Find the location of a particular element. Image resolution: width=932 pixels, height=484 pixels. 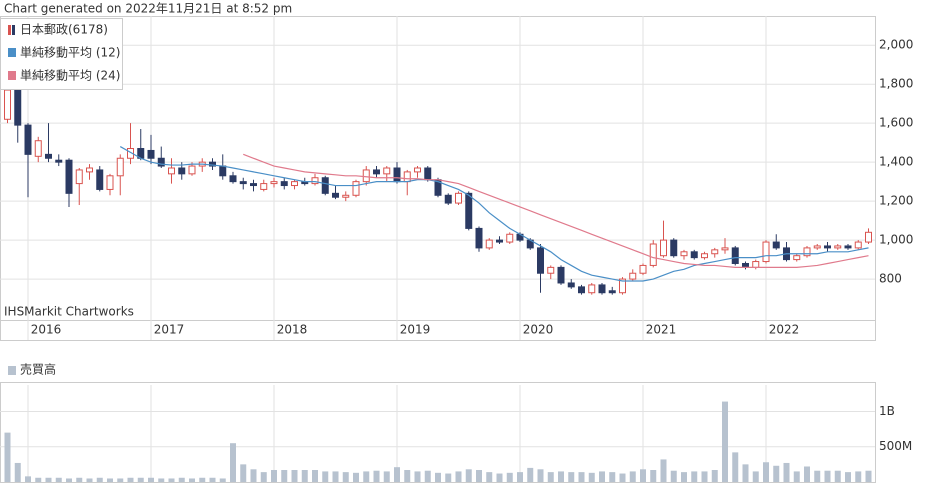

y-tick-label: 1,200 is located at coordinates (896, 201).